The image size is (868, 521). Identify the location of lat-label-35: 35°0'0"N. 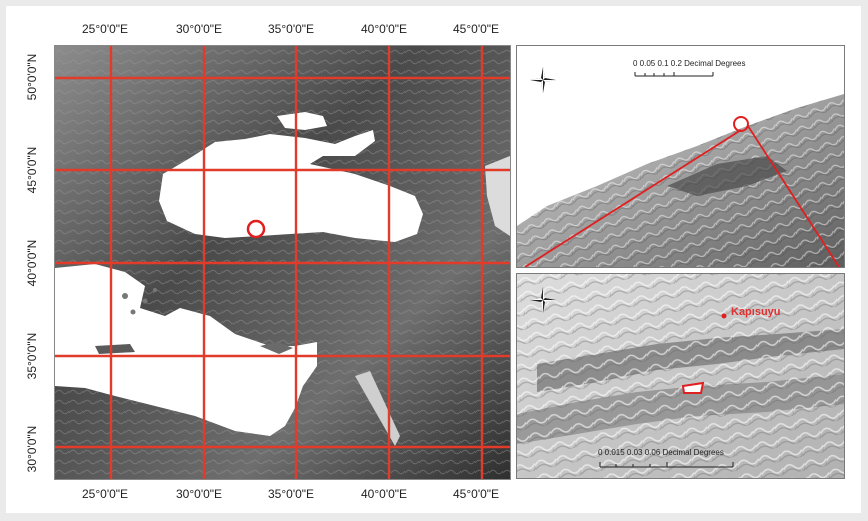
(32, 356).